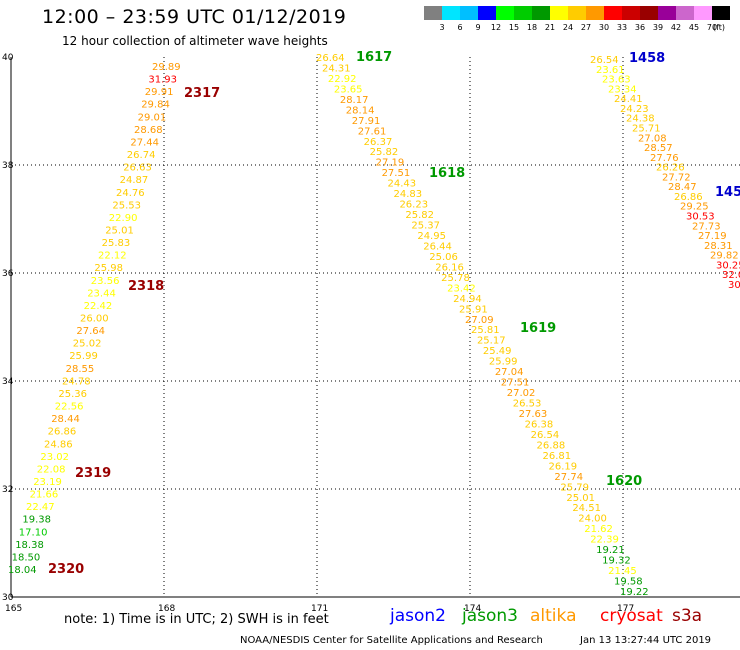 This screenshot has width=740, height=650. I want to click on swh-value-label: 22.56, so click(69, 407).